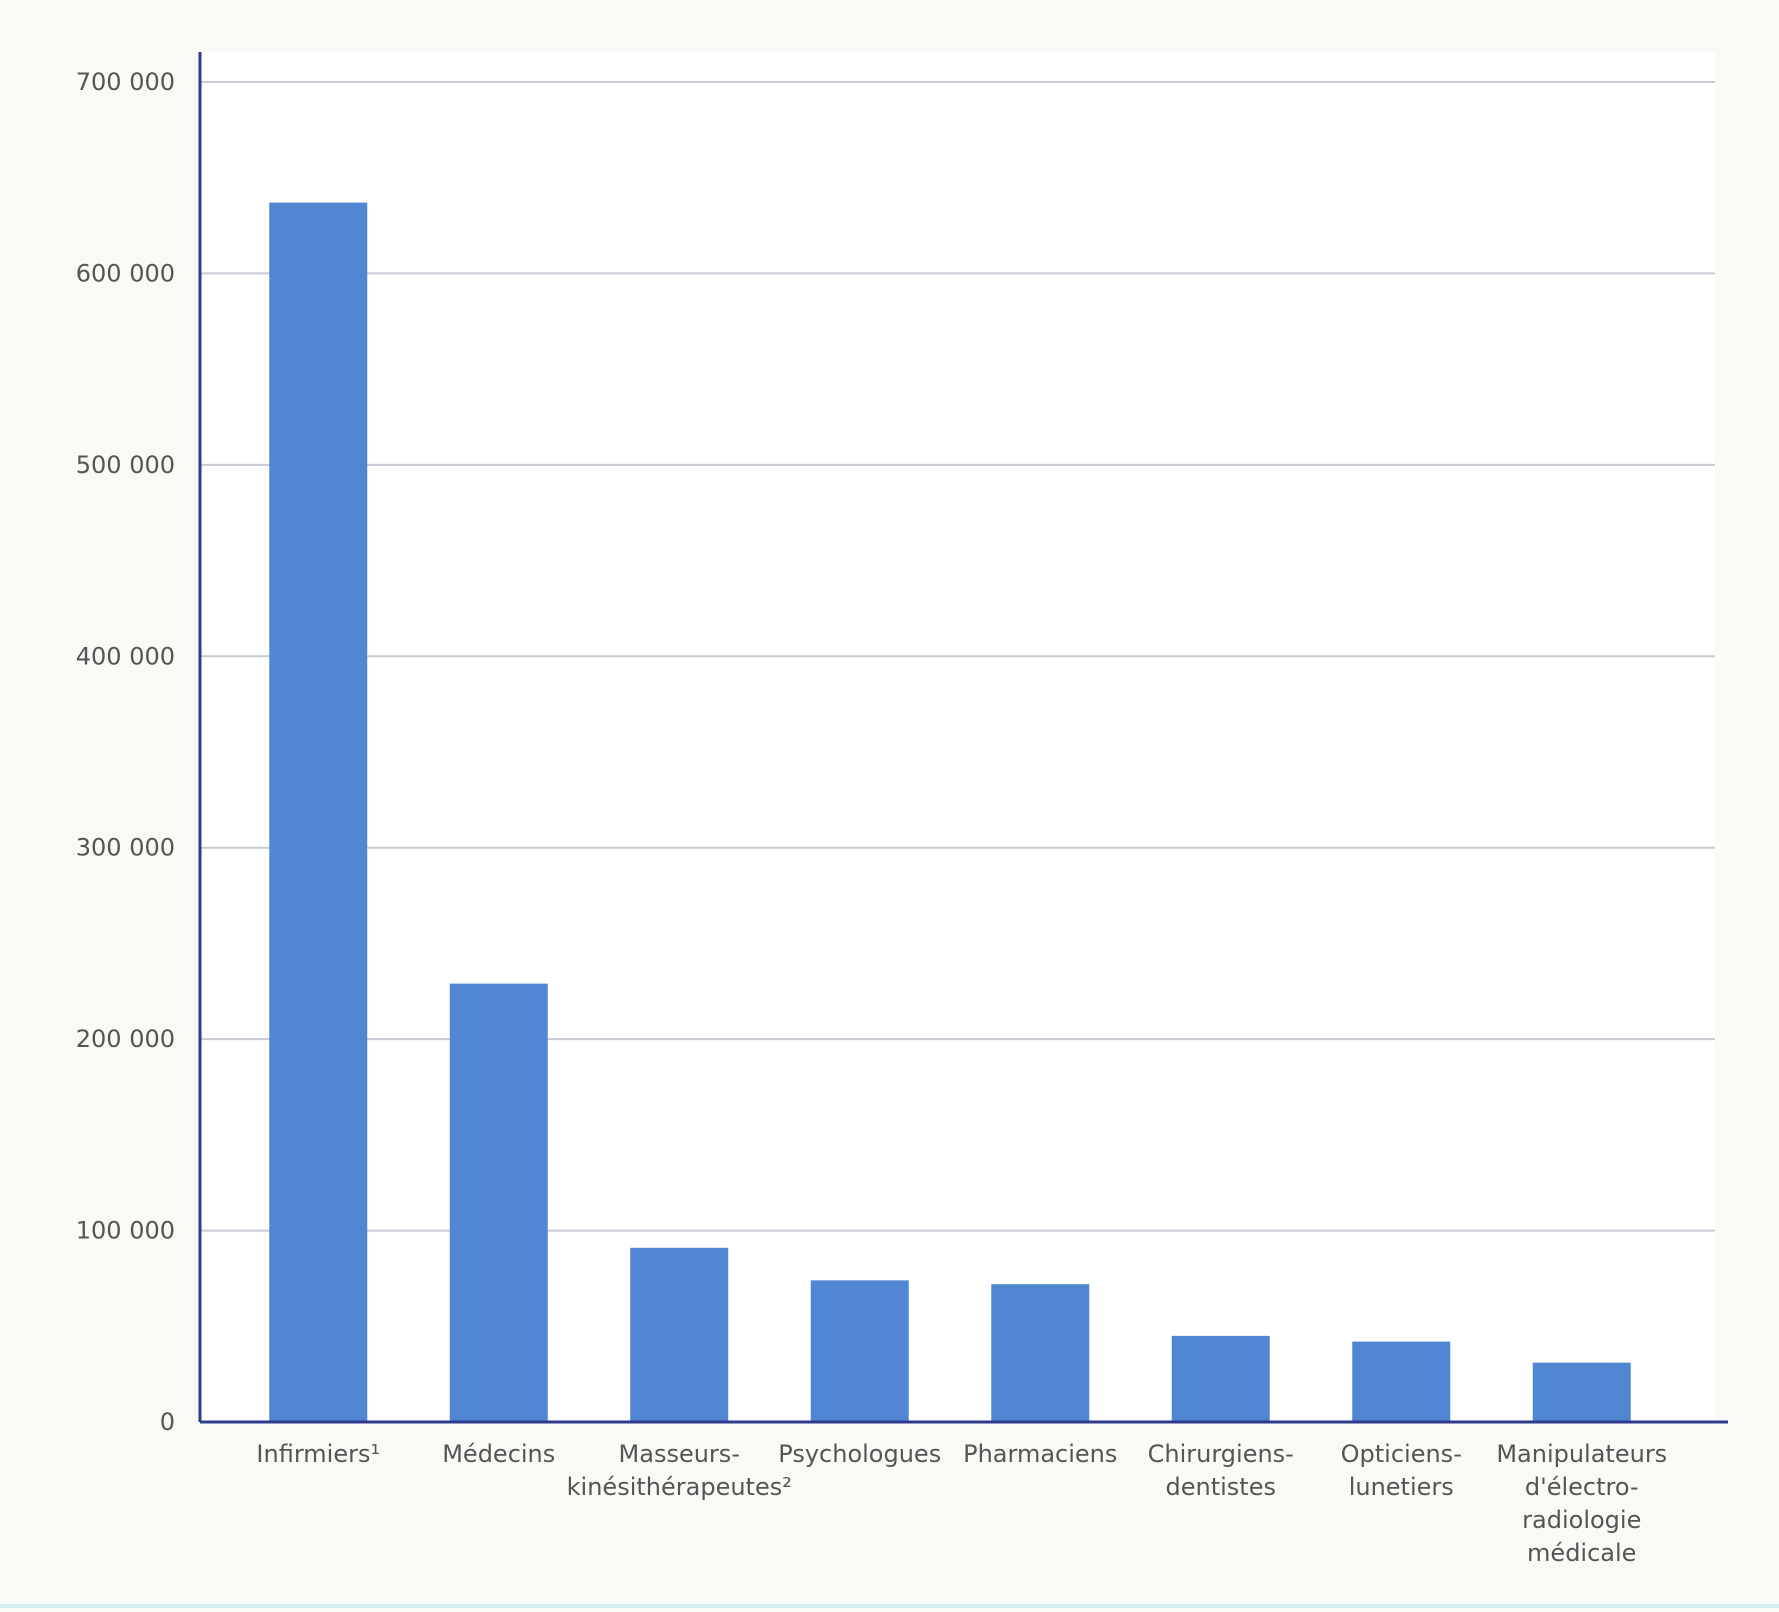 The width and height of the screenshot is (1779, 1612). What do you see at coordinates (167, 1422) in the screenshot?
I see `y-tick-label: 0` at bounding box center [167, 1422].